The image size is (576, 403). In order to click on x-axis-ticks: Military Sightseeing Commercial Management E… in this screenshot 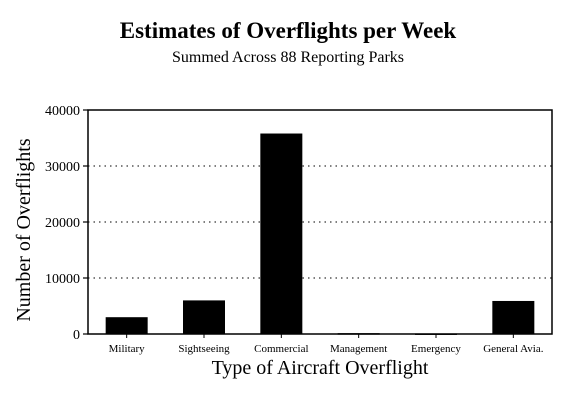, I will do `click(326, 344)`.